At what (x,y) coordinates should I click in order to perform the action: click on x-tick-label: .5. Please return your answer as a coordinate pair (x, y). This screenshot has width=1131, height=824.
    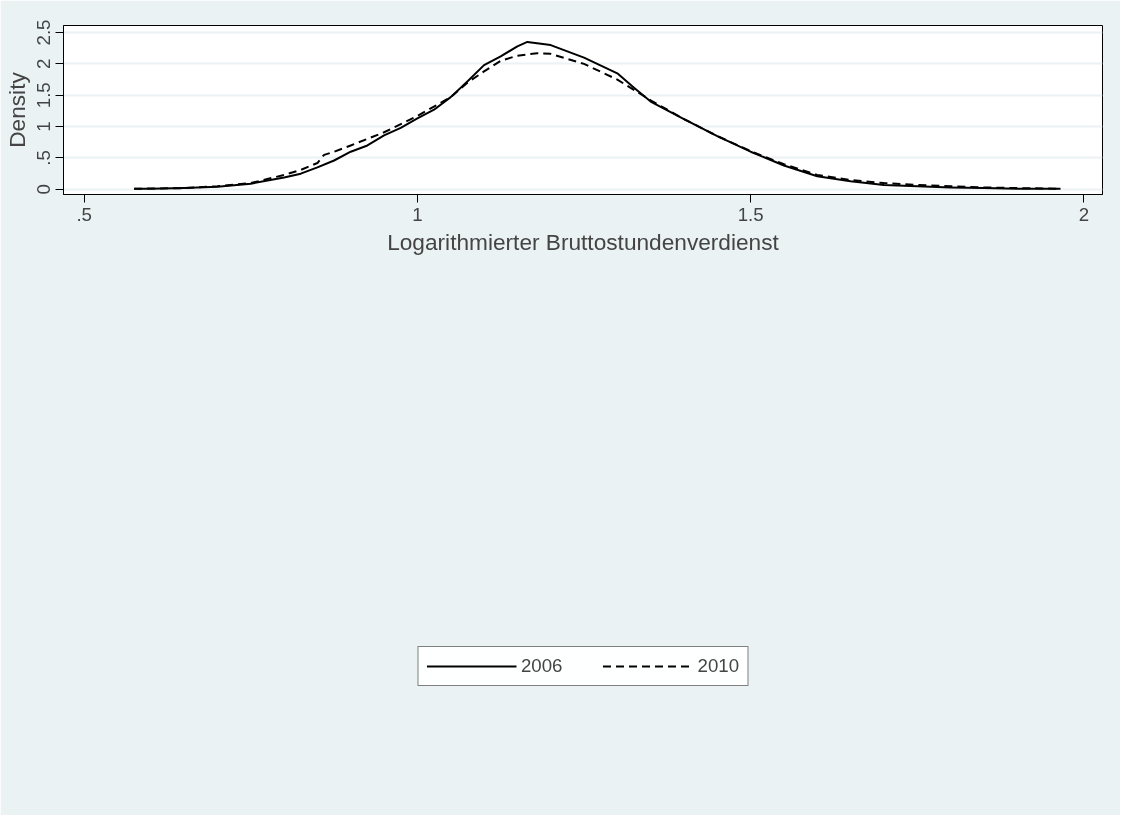
    Looking at the image, I should click on (84, 214).